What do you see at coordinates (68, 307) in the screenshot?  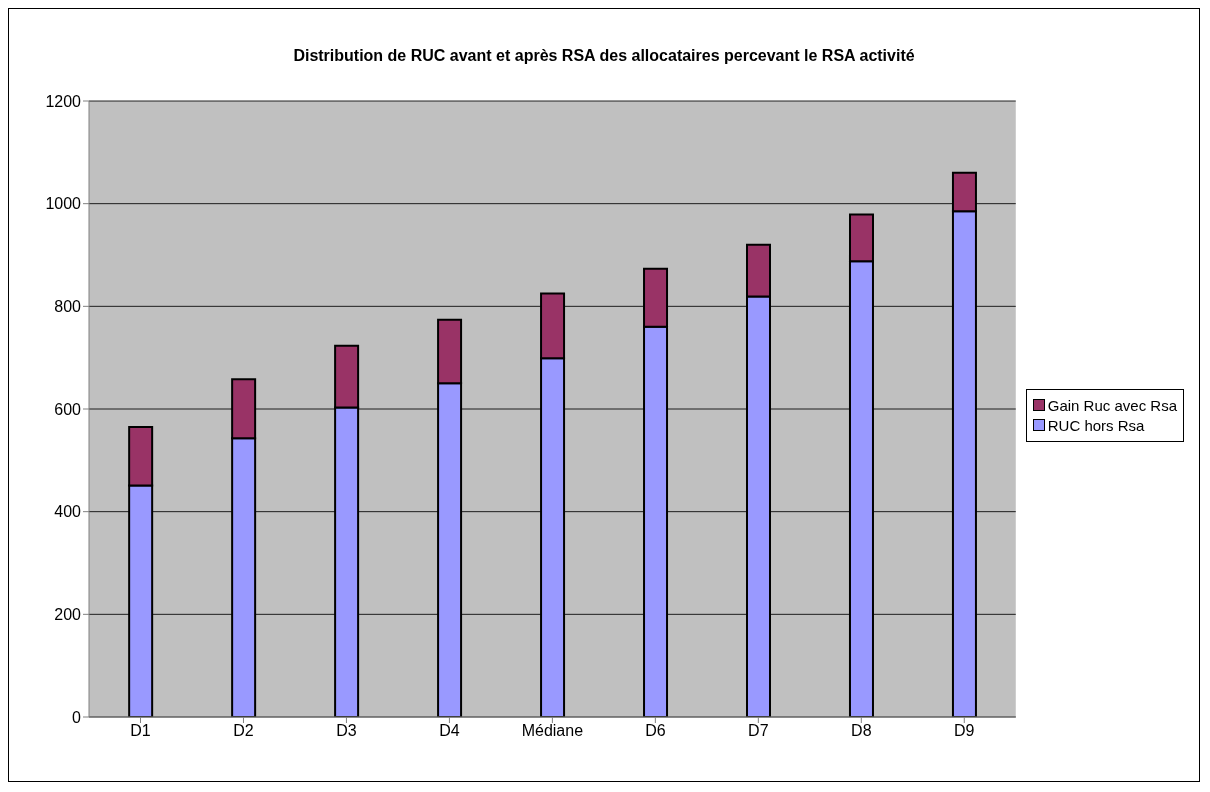 I see `y-tick-label: 800` at bounding box center [68, 307].